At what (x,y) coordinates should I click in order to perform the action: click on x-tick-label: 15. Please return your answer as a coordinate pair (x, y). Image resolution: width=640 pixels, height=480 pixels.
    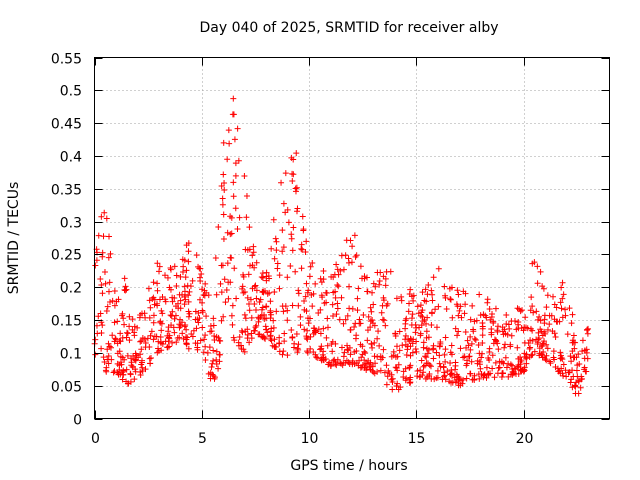
    Looking at the image, I should click on (417, 439).